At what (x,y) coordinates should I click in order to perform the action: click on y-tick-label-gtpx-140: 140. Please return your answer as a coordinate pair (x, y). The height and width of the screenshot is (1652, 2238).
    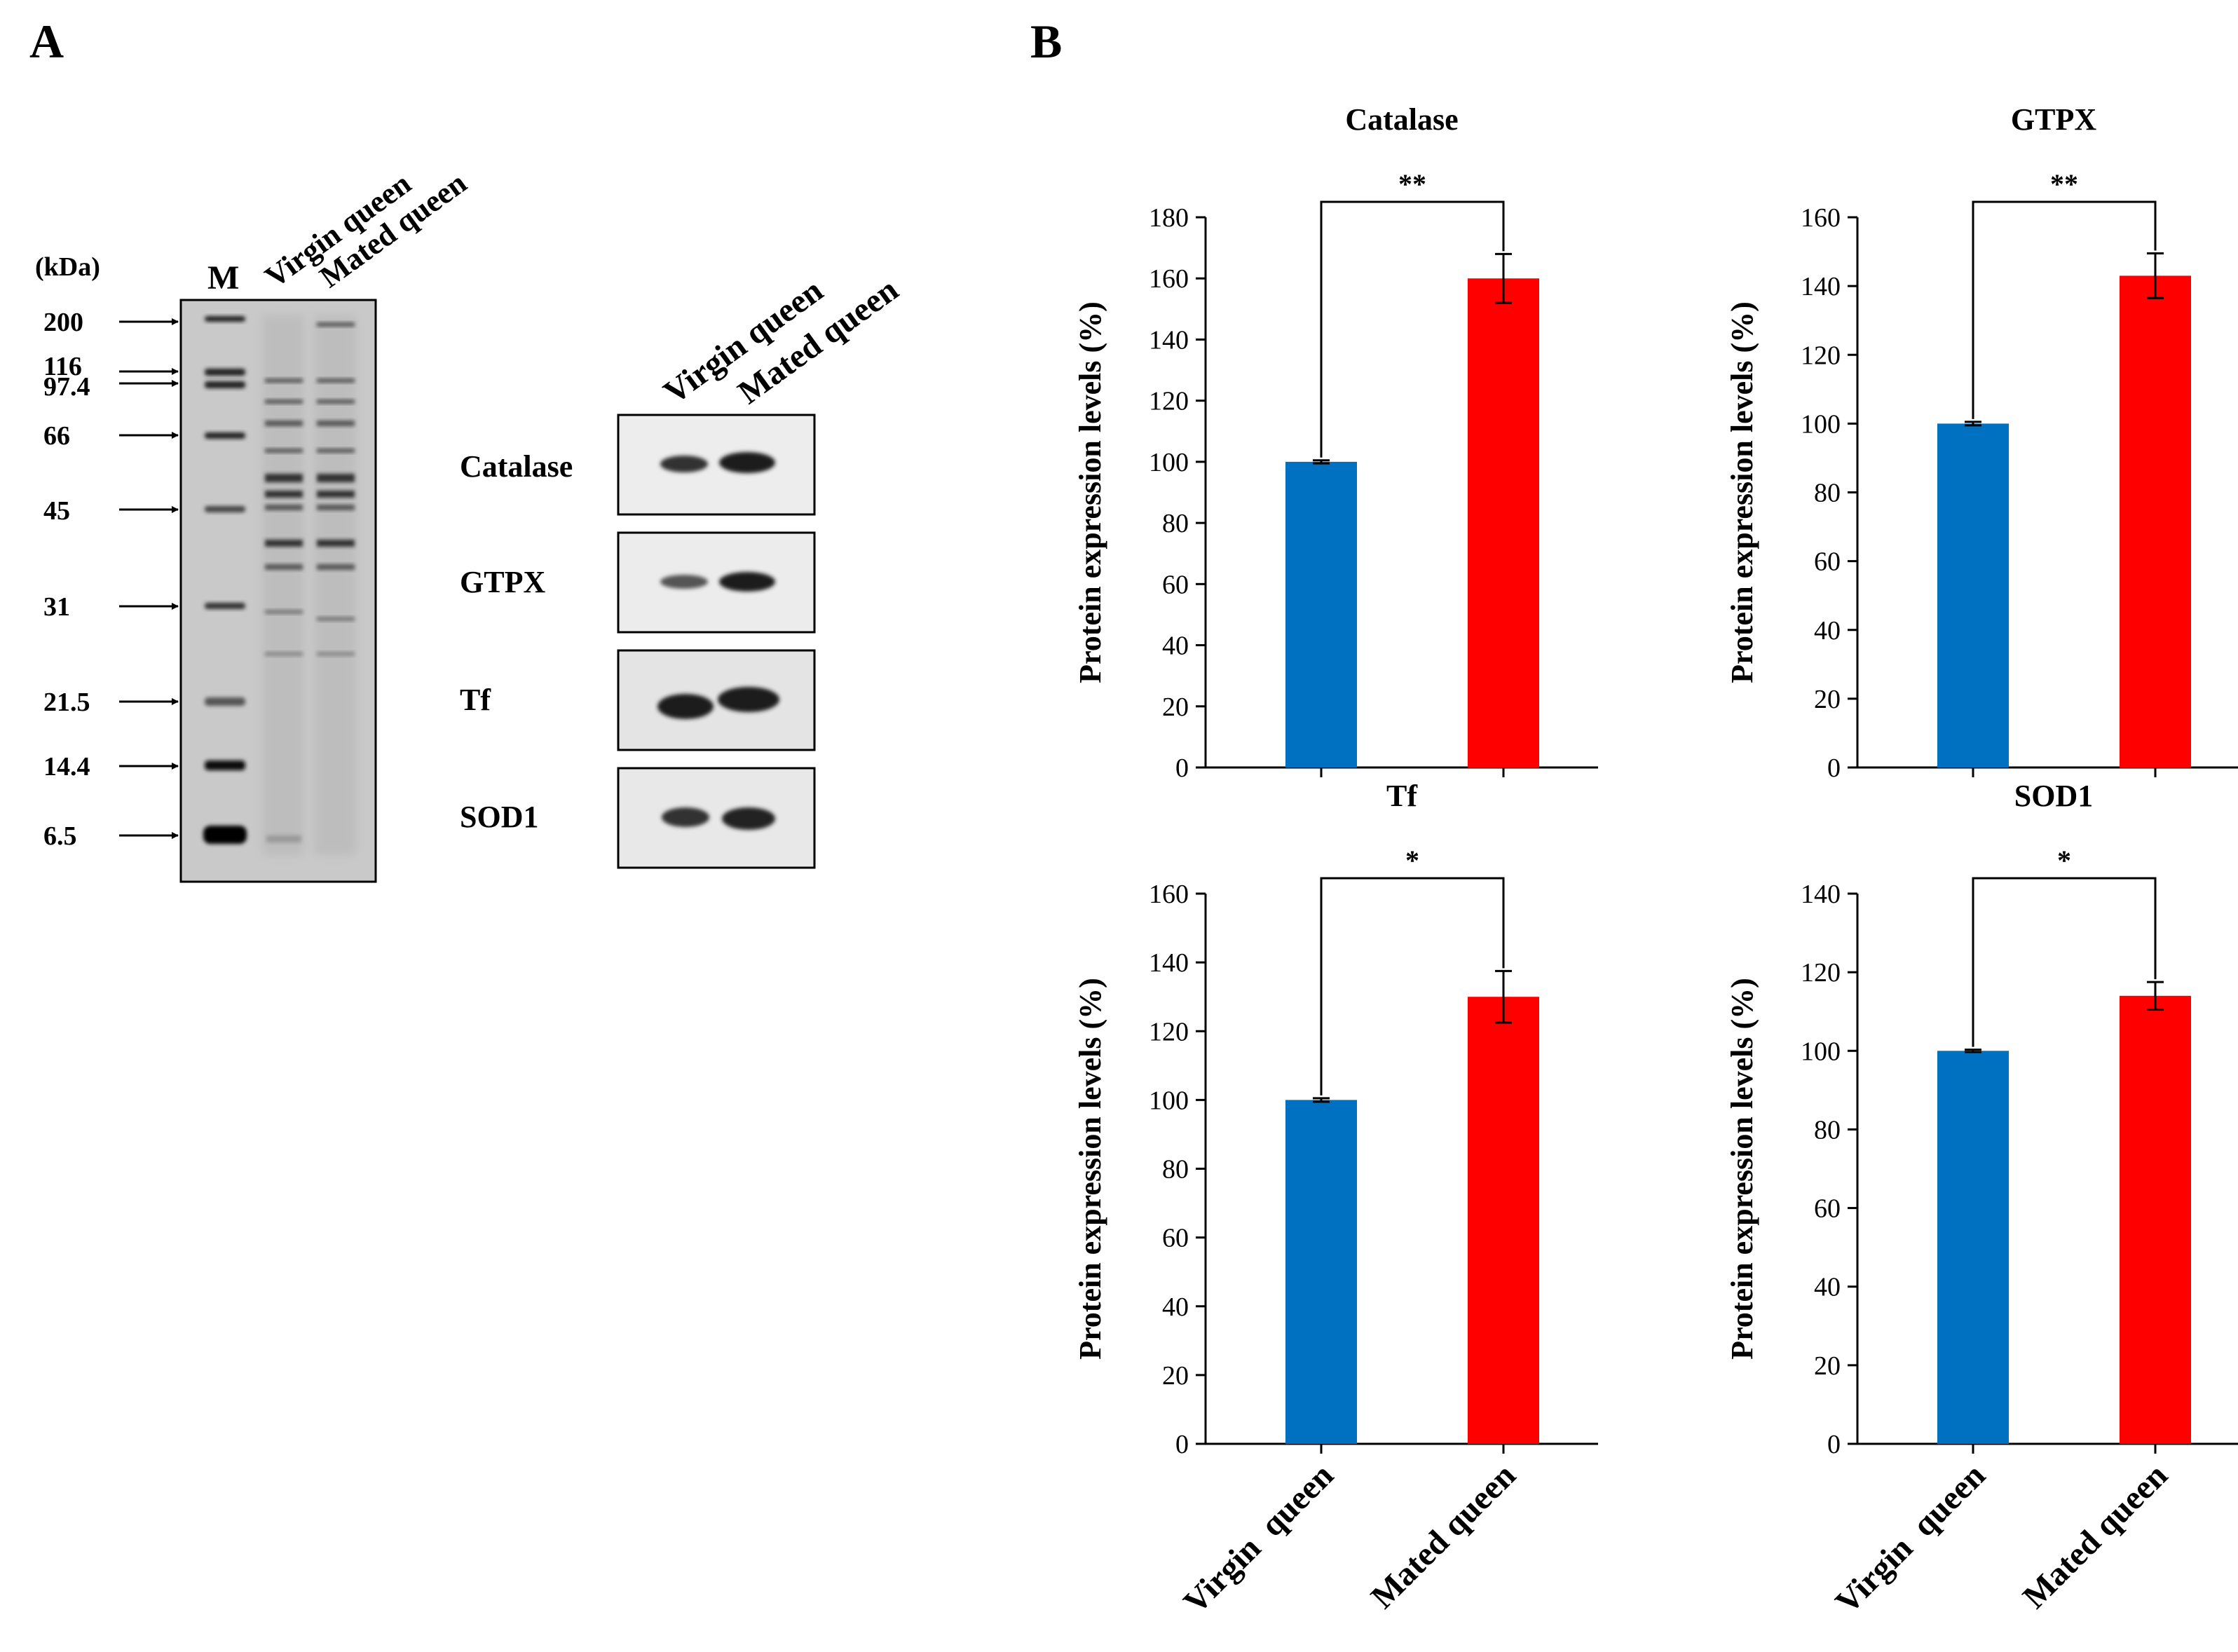
    Looking at the image, I should click on (1821, 287).